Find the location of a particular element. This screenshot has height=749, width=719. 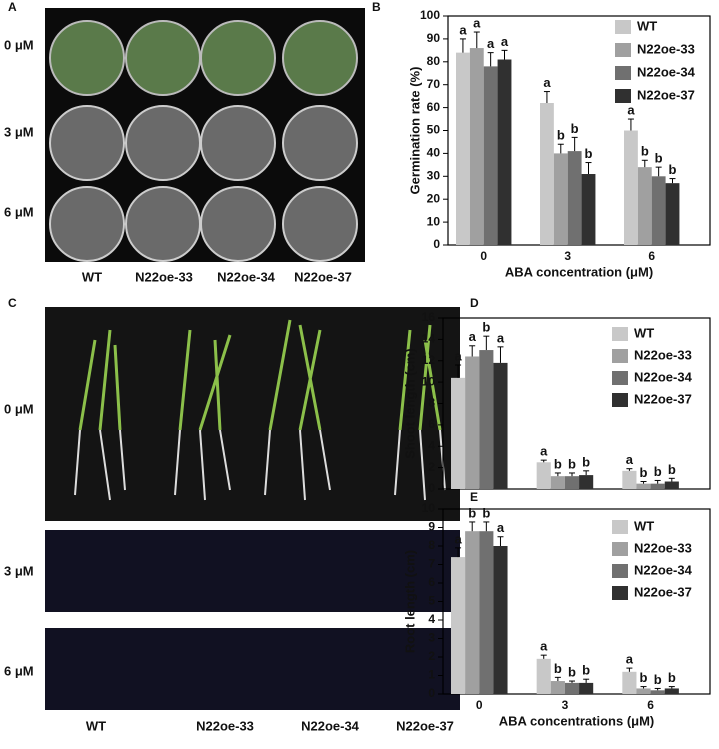

y-tick-label: 50 is located at coordinates (434, 130).